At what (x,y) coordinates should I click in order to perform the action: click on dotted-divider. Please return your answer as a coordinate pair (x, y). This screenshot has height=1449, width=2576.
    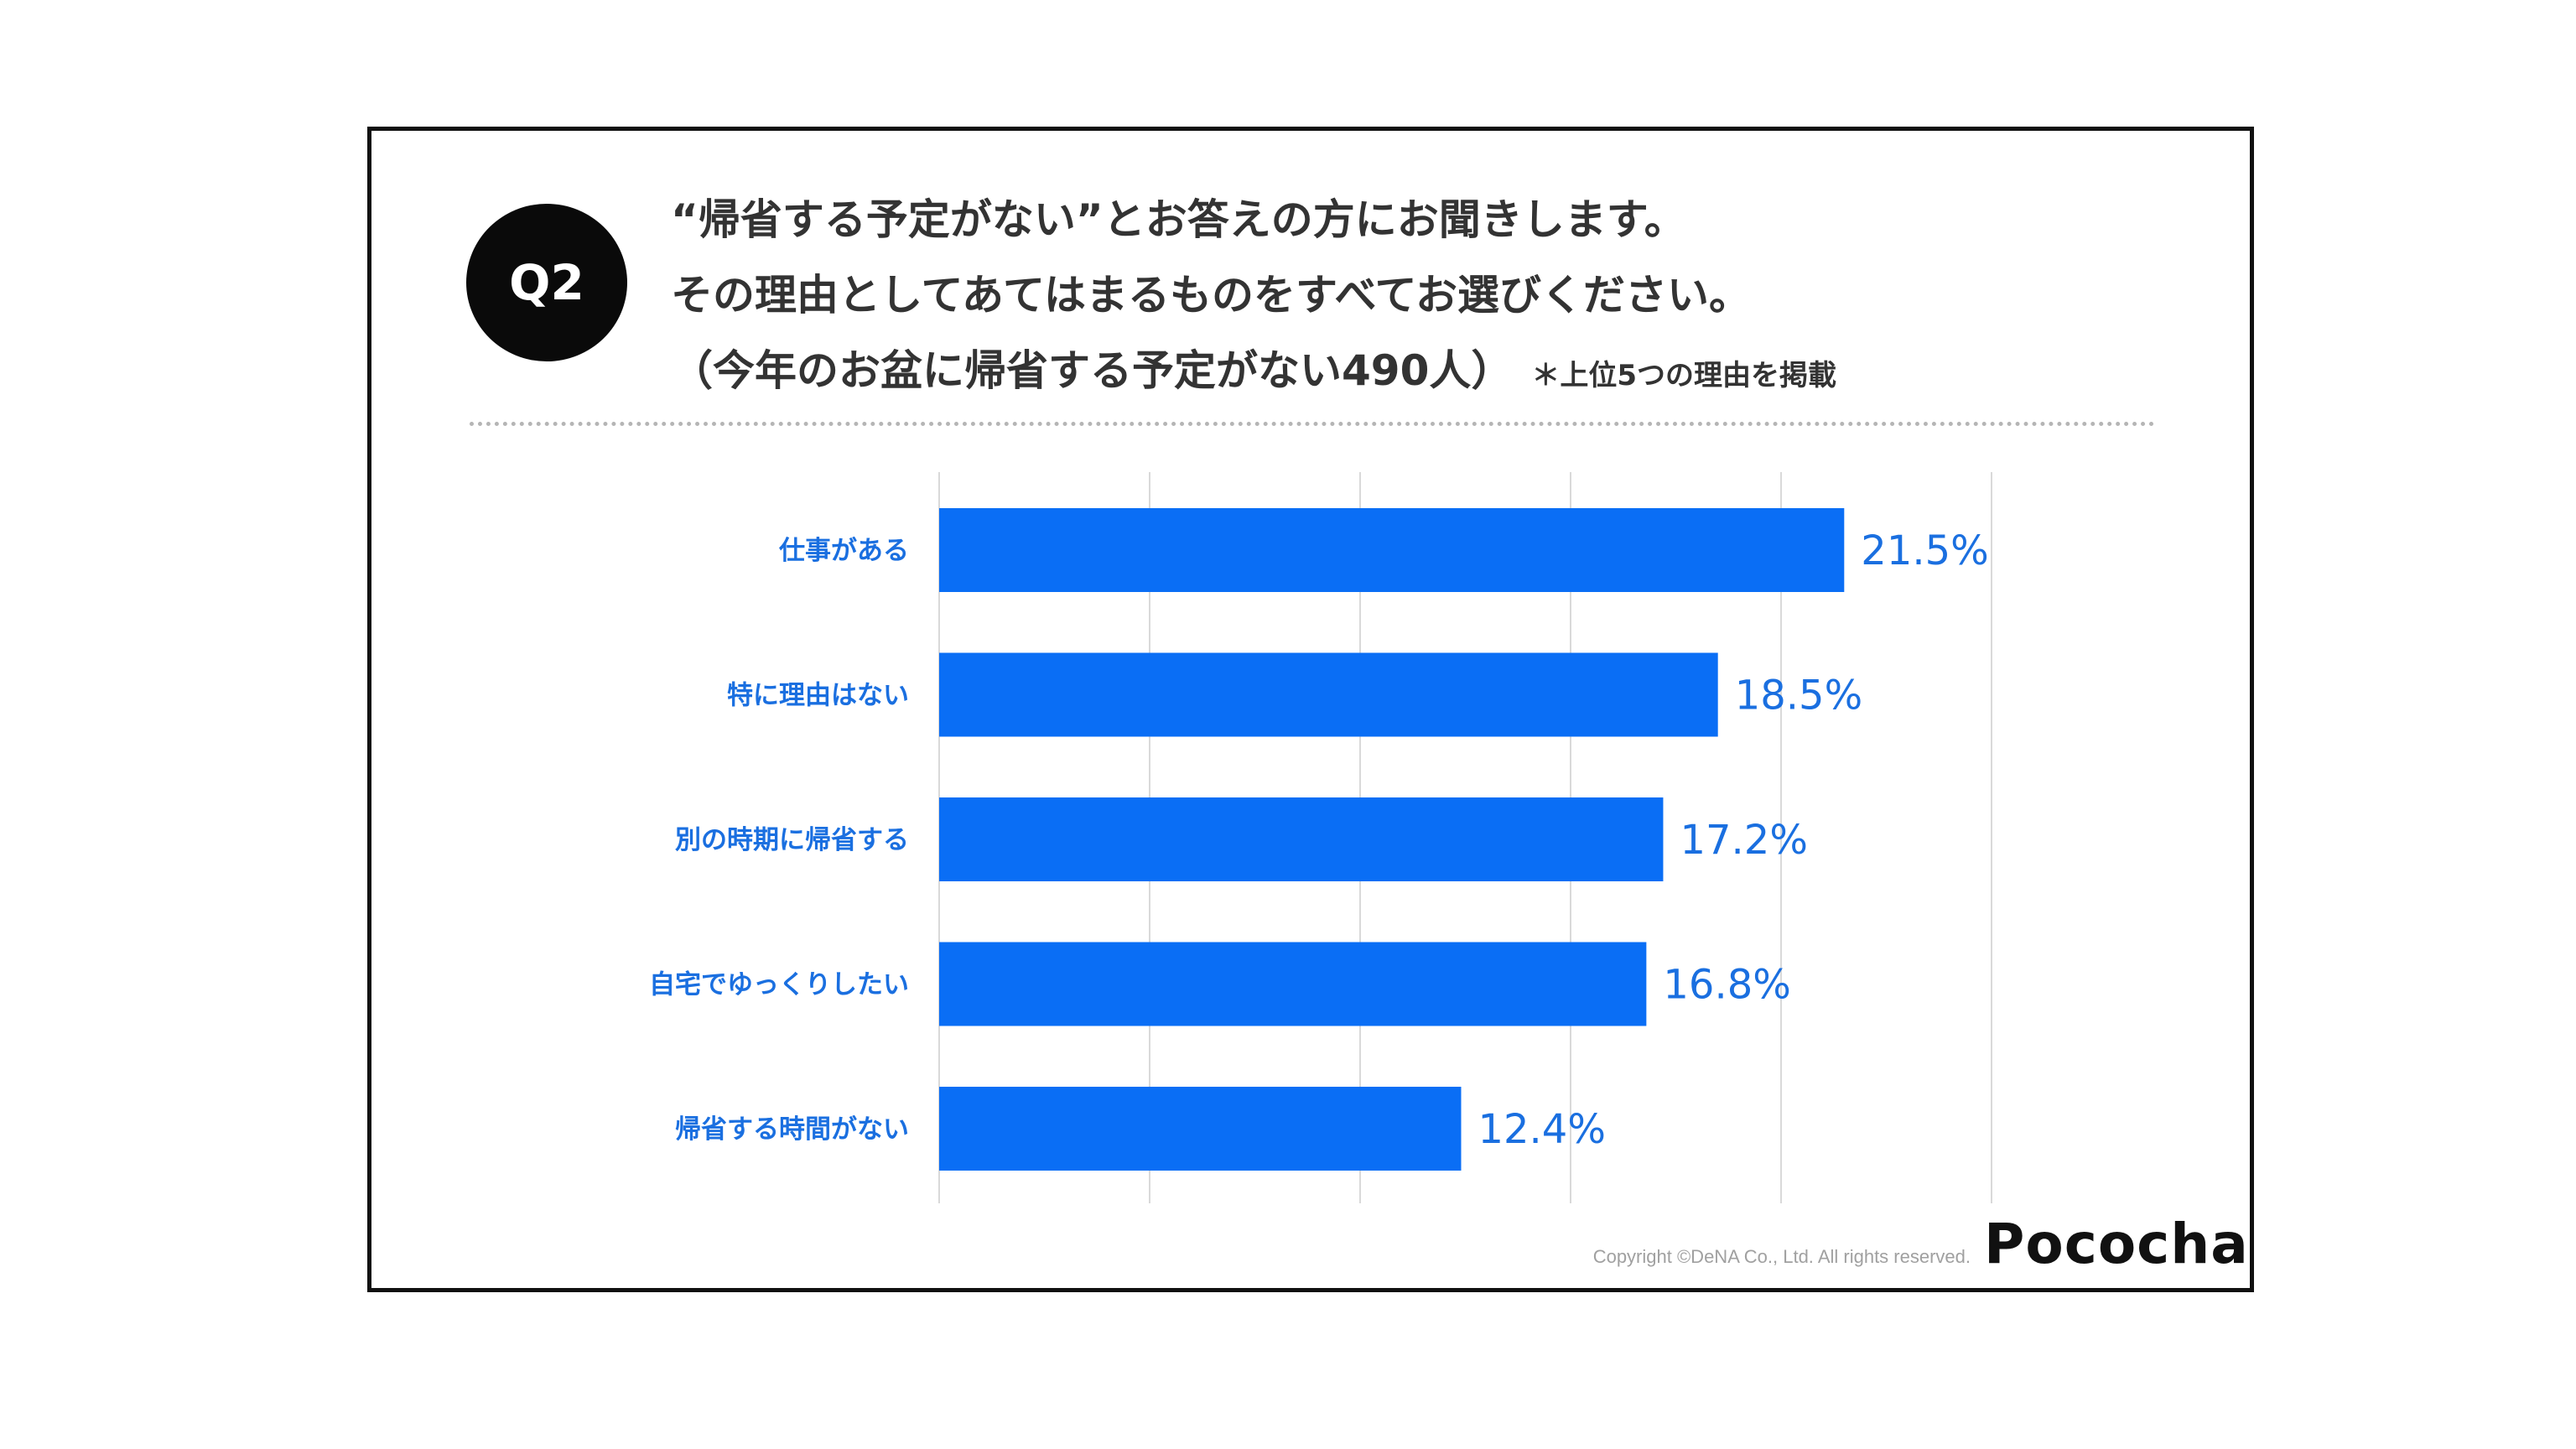
    Looking at the image, I should click on (1312, 424).